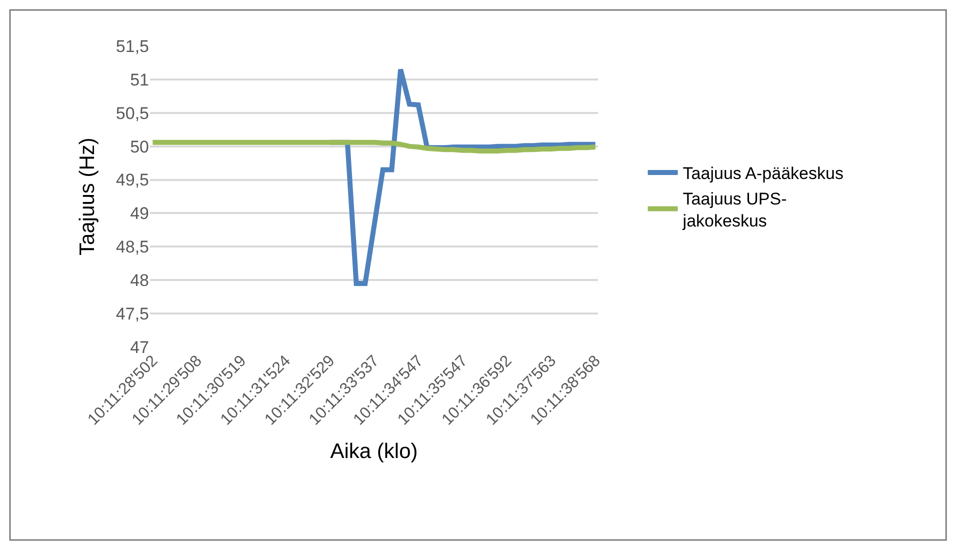 The height and width of the screenshot is (549, 956). What do you see at coordinates (132, 46) in the screenshot?
I see `y-tick-label: 51,5` at bounding box center [132, 46].